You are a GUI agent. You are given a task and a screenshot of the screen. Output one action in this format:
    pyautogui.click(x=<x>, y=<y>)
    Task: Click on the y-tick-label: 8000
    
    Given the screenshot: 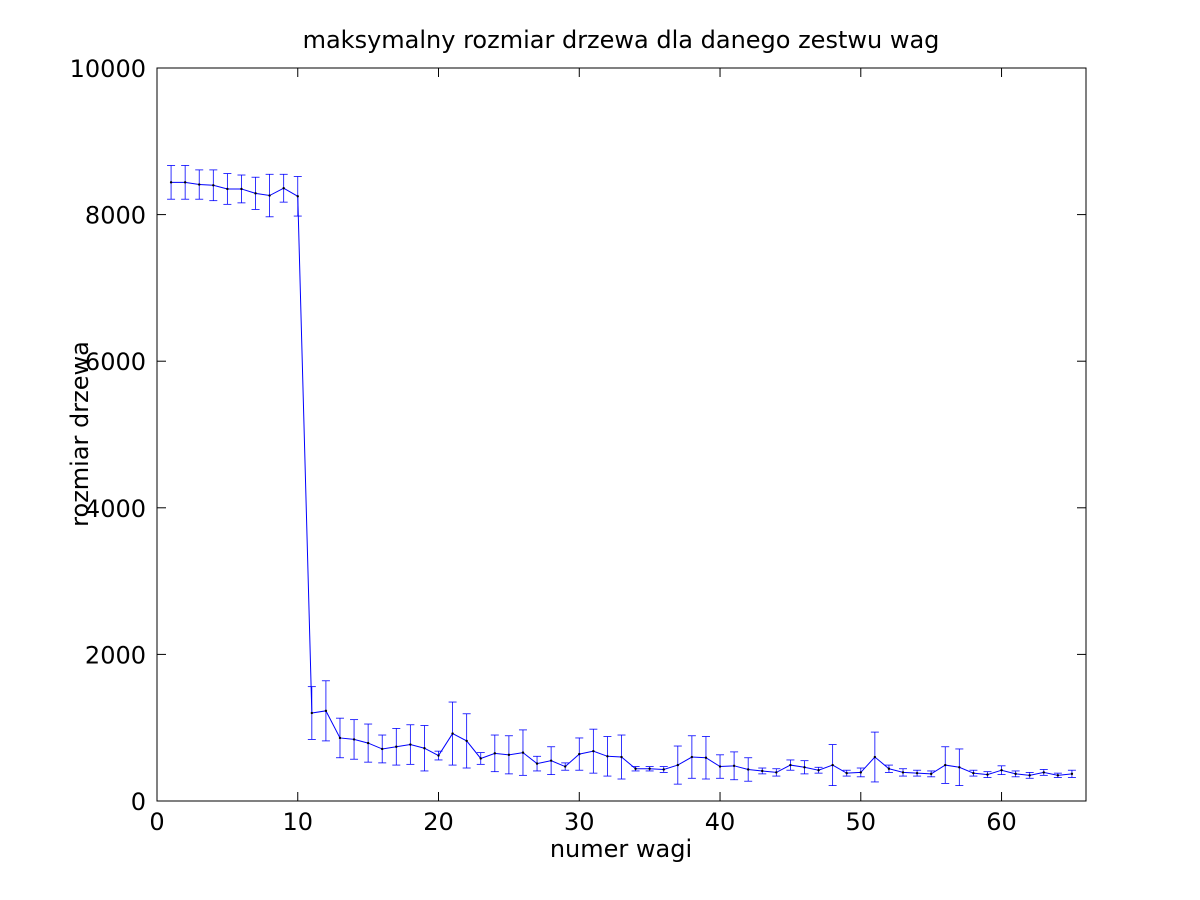 What is the action you would take?
    pyautogui.click(x=115, y=216)
    